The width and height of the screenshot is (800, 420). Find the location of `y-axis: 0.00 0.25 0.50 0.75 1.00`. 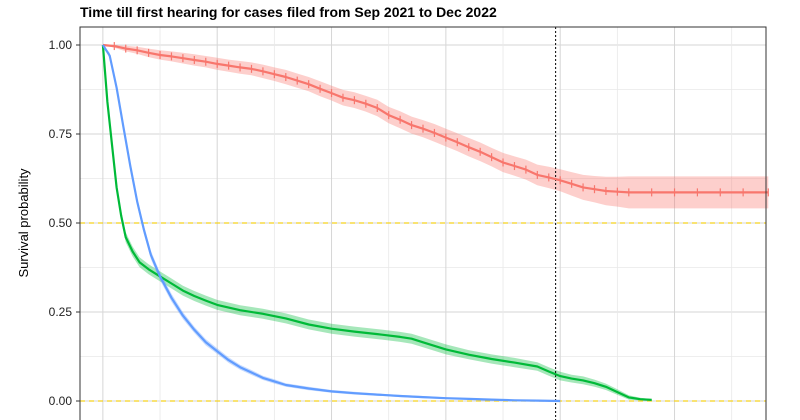

y-axis: 0.00 0.25 0.50 0.75 1.00 is located at coordinates (64, 223).